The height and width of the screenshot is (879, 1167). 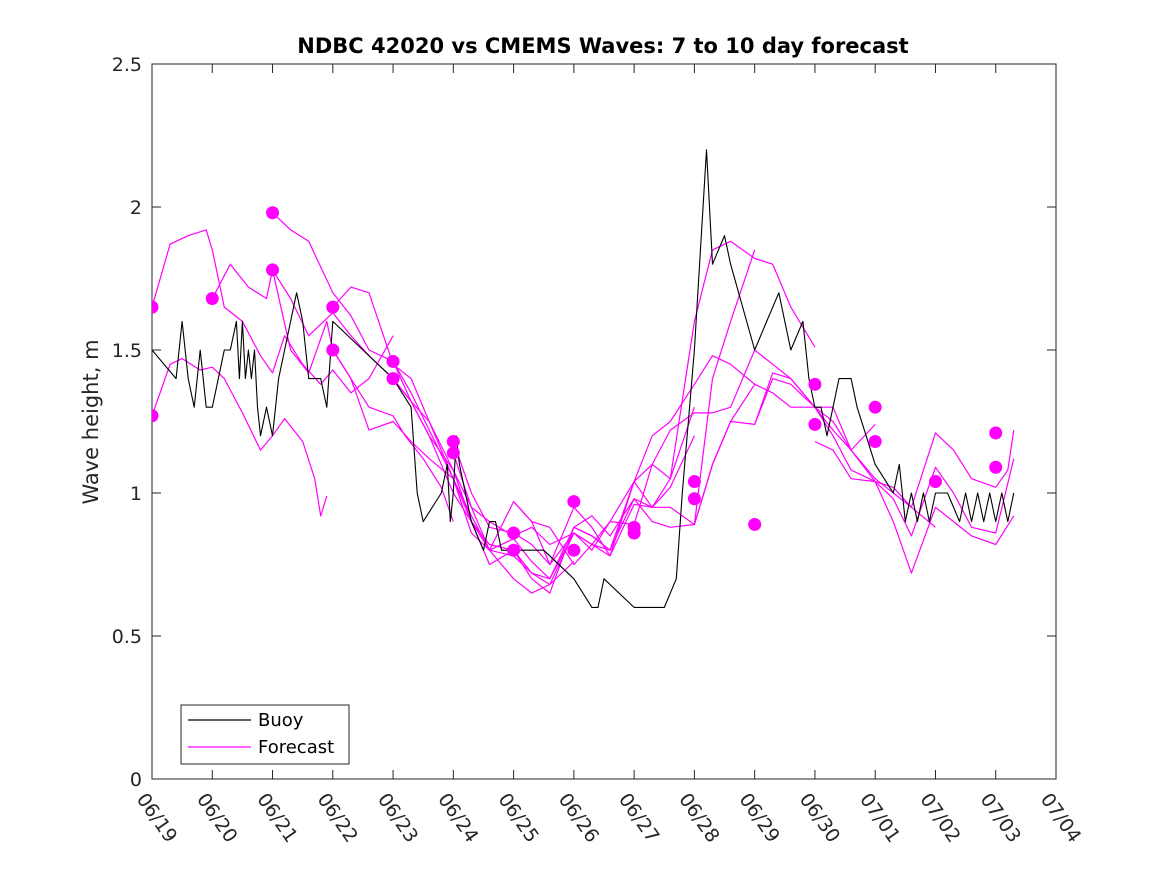 What do you see at coordinates (127, 637) in the screenshot?
I see `y-tick-label: 0.5` at bounding box center [127, 637].